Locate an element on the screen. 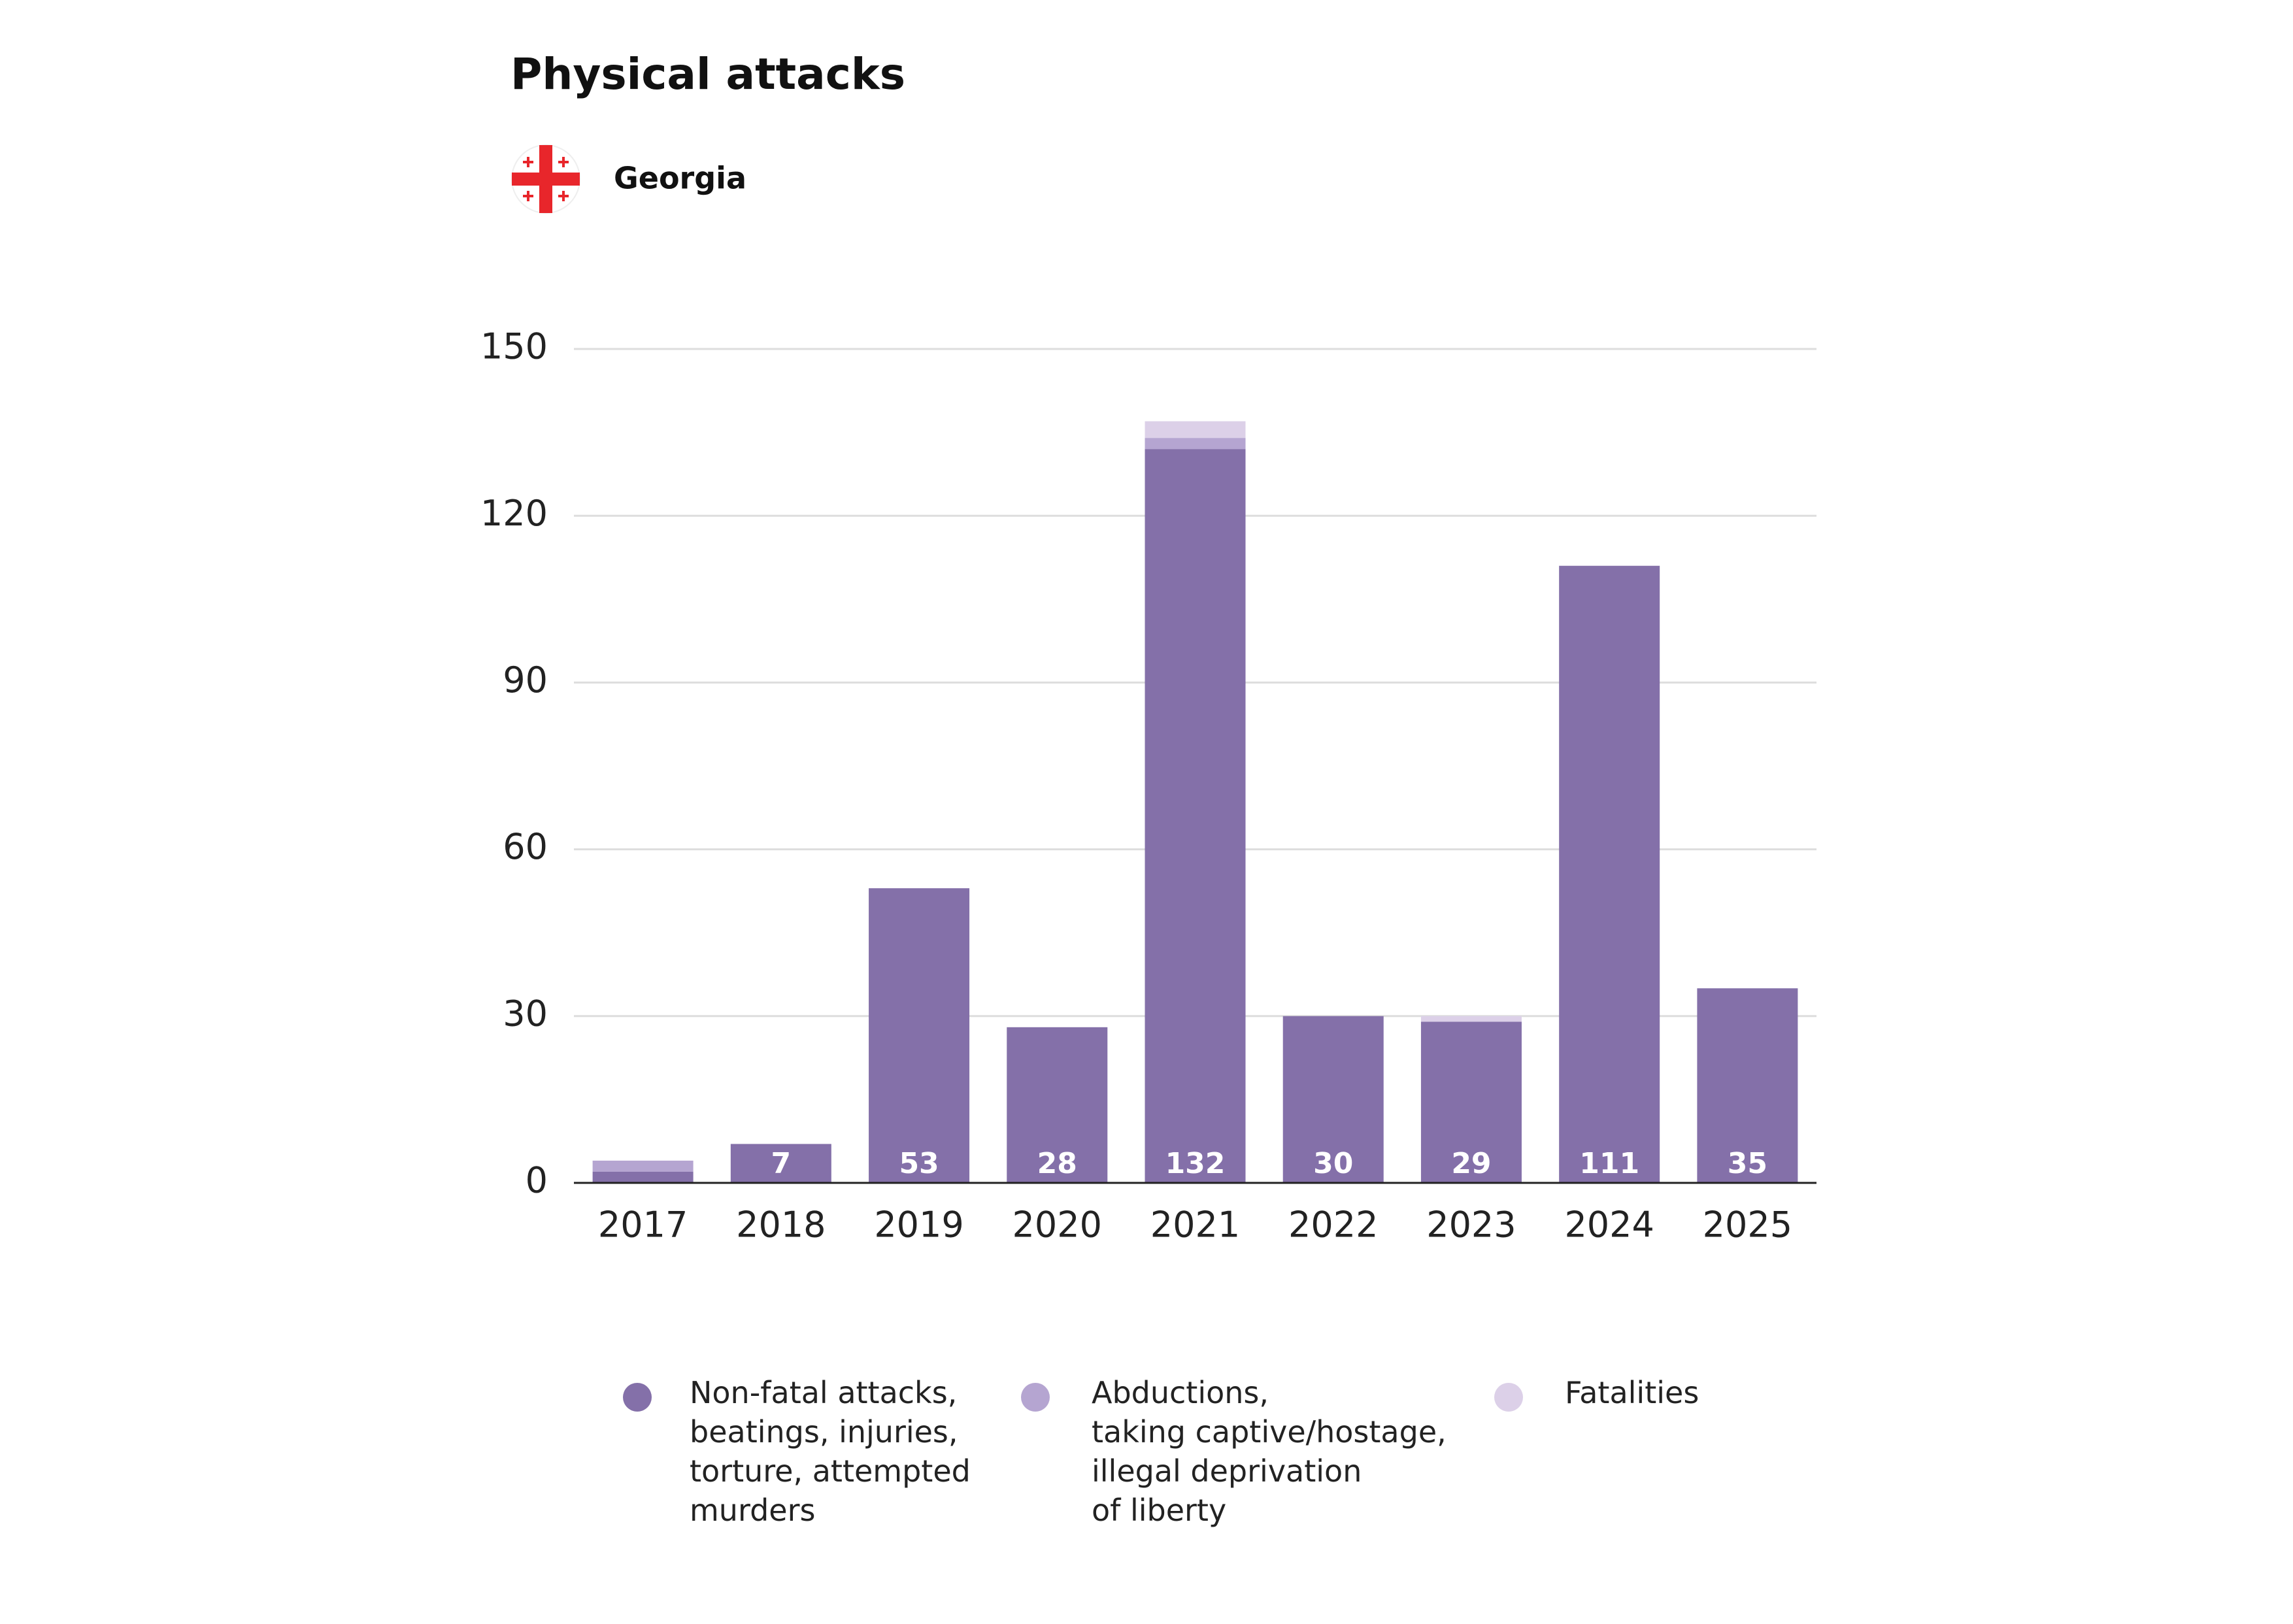 This screenshot has width=2293, height=1624. chart-title: Physical attacks is located at coordinates (707, 74).